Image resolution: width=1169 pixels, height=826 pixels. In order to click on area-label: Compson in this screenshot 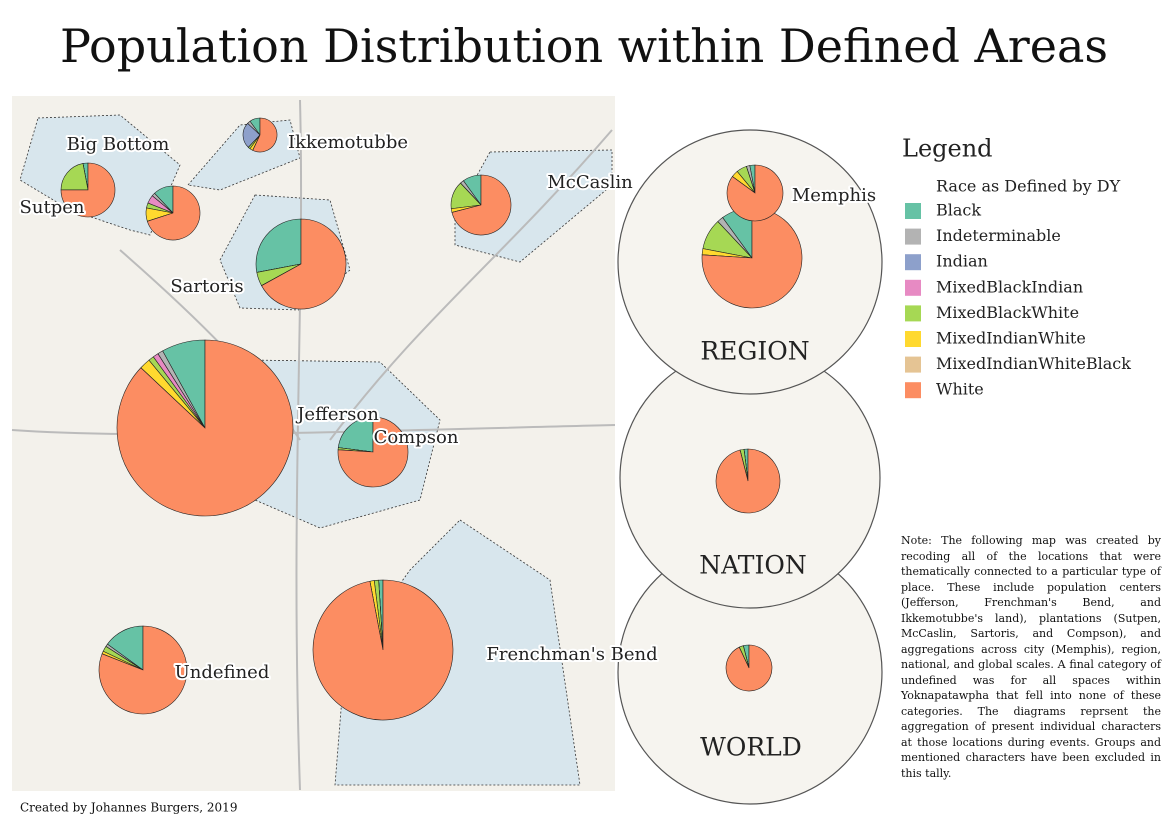, I will do `click(416, 437)`.